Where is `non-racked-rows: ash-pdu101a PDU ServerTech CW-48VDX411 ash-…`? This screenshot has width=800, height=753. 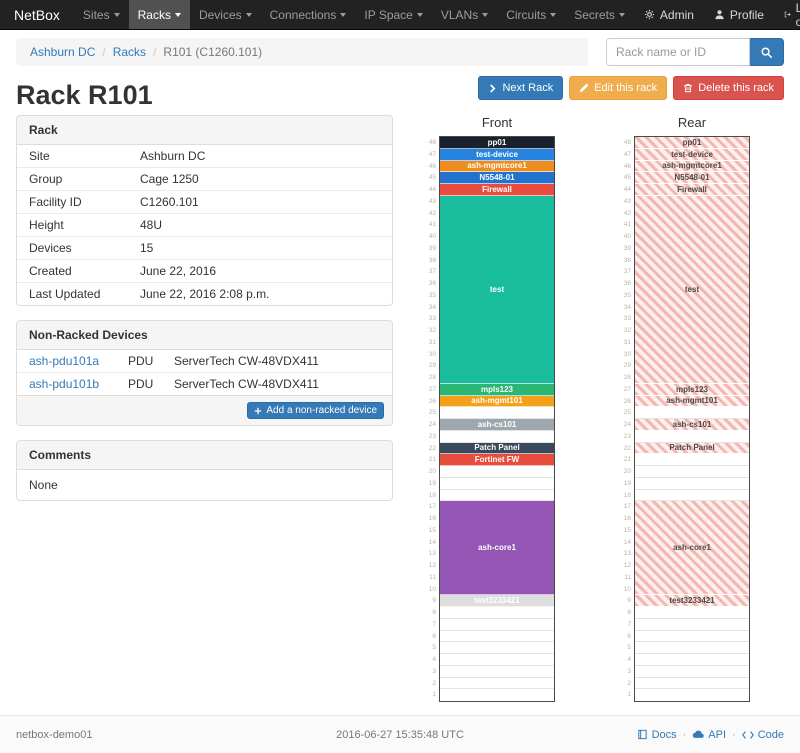 non-racked-rows: ash-pdu101a PDU ServerTech CW-48VDX411 ash-… is located at coordinates (204, 372).